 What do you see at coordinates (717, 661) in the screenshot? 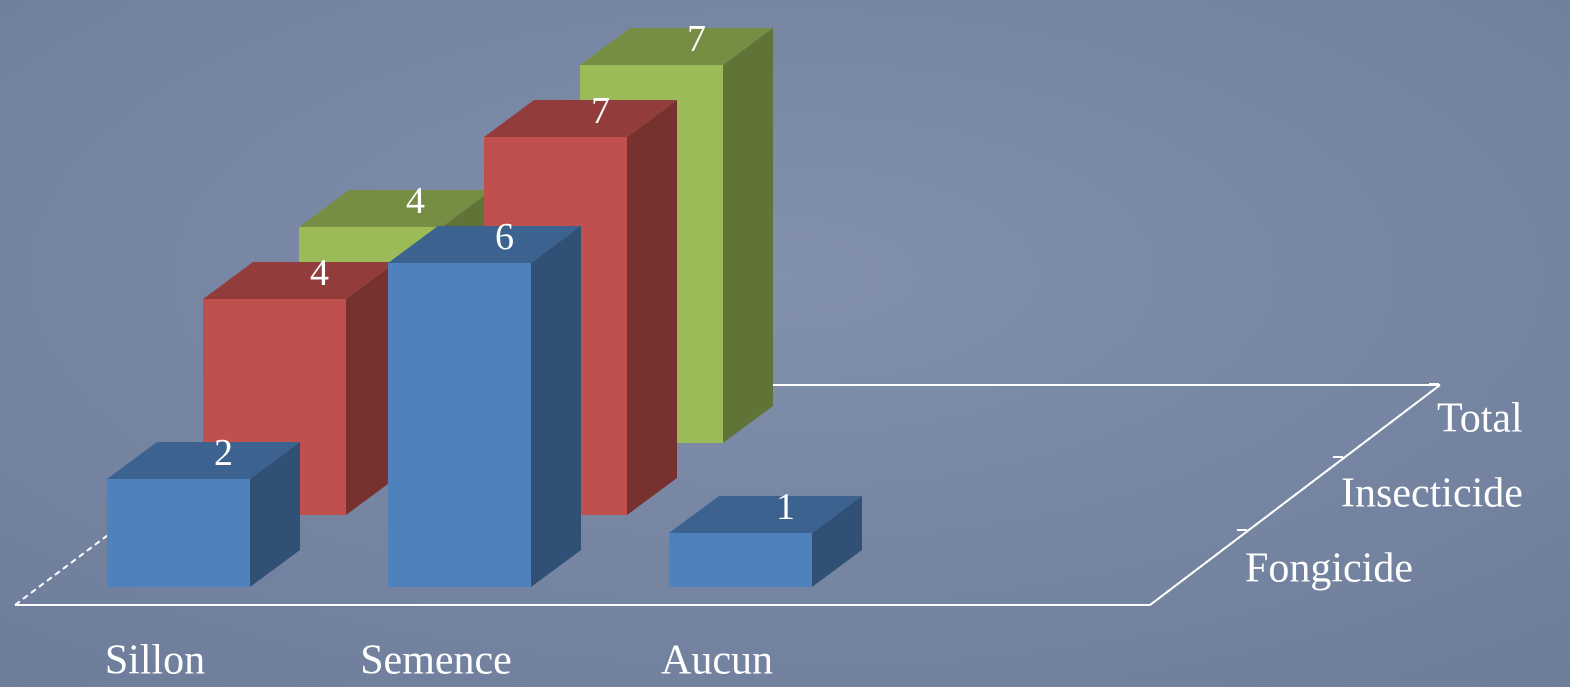
I see `x-tick-label: Aucun` at bounding box center [717, 661].